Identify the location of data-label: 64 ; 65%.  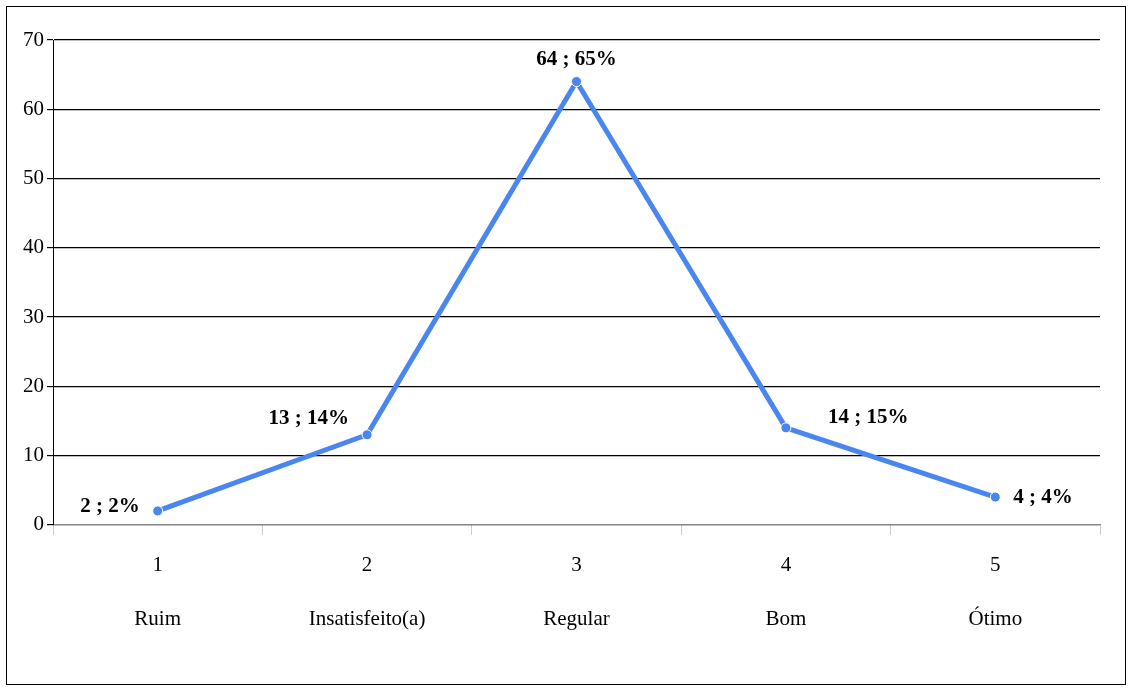
(576, 57).